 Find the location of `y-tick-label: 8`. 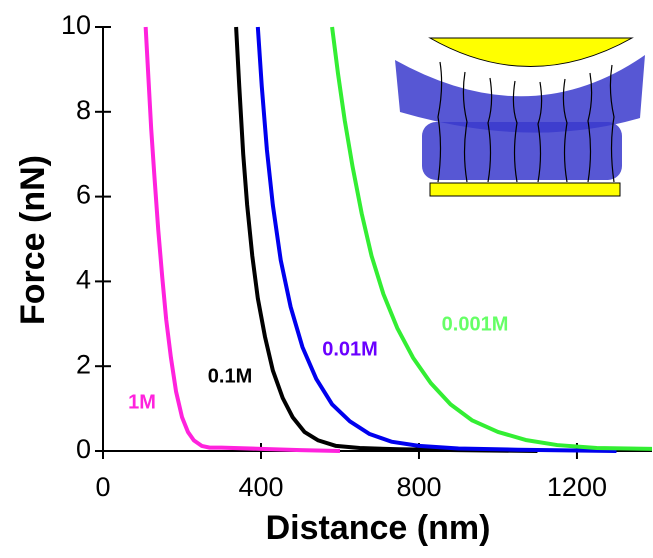

y-tick-label: 8 is located at coordinates (83, 110).